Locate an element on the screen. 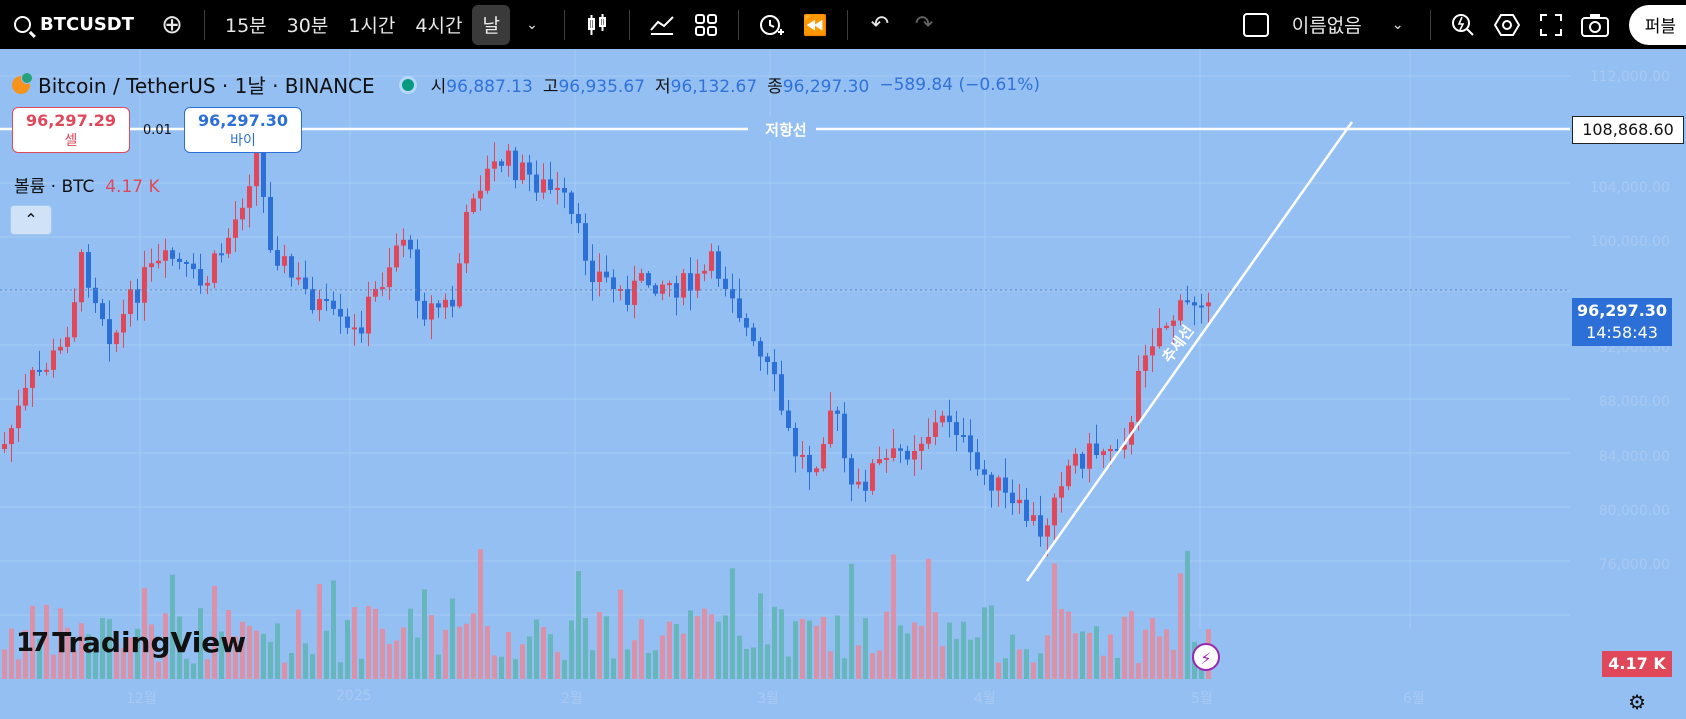 The width and height of the screenshot is (1686, 719). resistance-price-tag: 108,868.60 is located at coordinates (1628, 130).